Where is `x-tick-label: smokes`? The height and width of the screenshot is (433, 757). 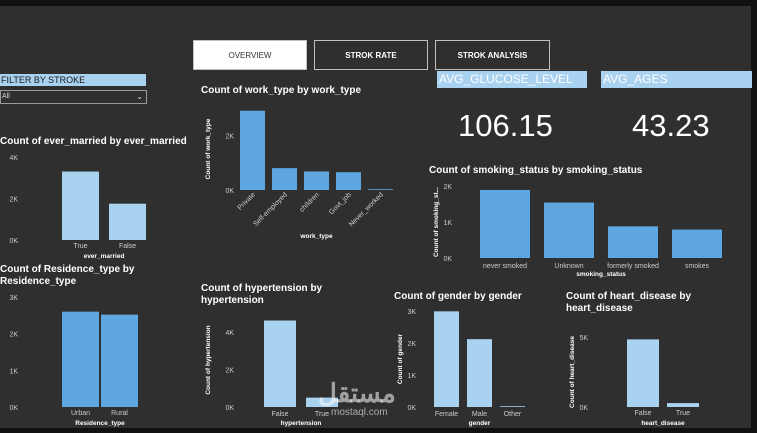
x-tick-label: smokes is located at coordinates (697, 266).